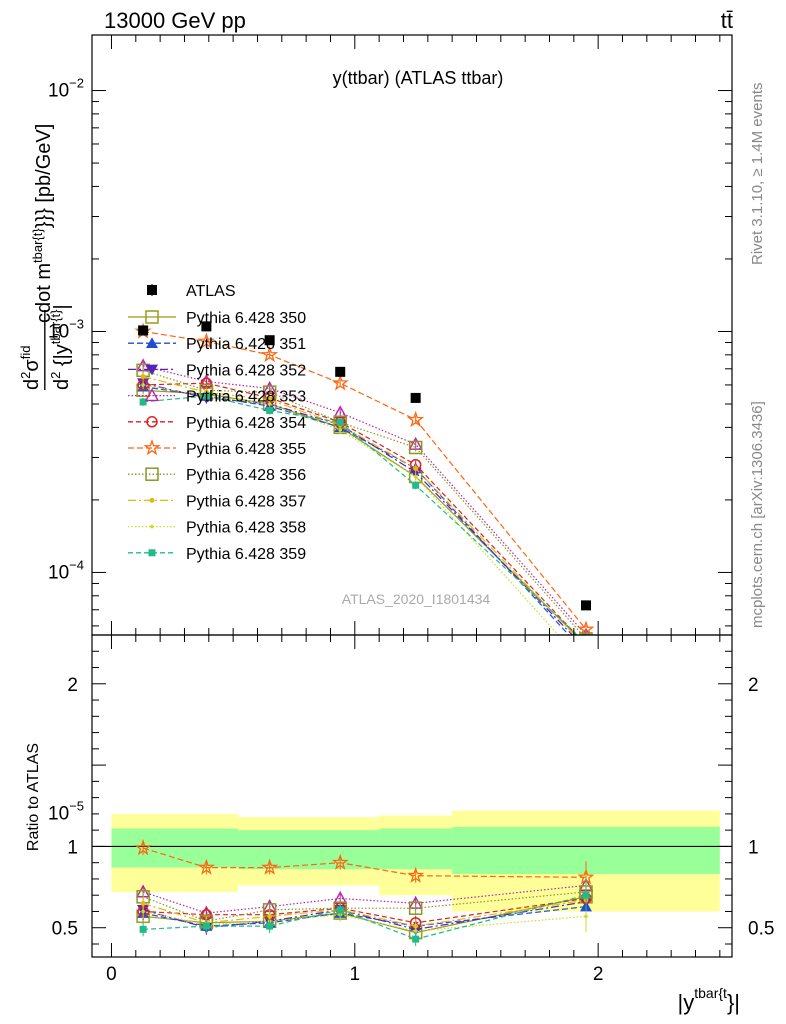 This screenshot has height=1024, width=786. Describe the element at coordinates (246, 528) in the screenshot. I see `legend-label: Pythia 6.428 358` at that location.